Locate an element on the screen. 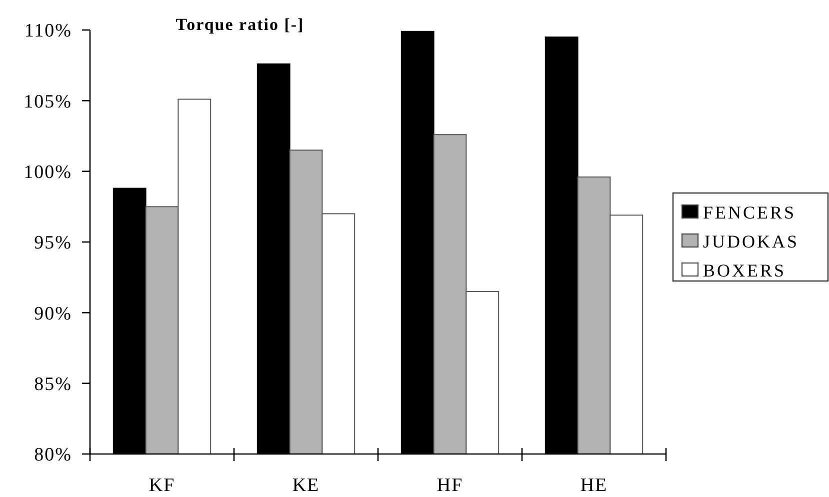 The image size is (829, 497). y-tick-label: 80% is located at coordinates (53, 455).